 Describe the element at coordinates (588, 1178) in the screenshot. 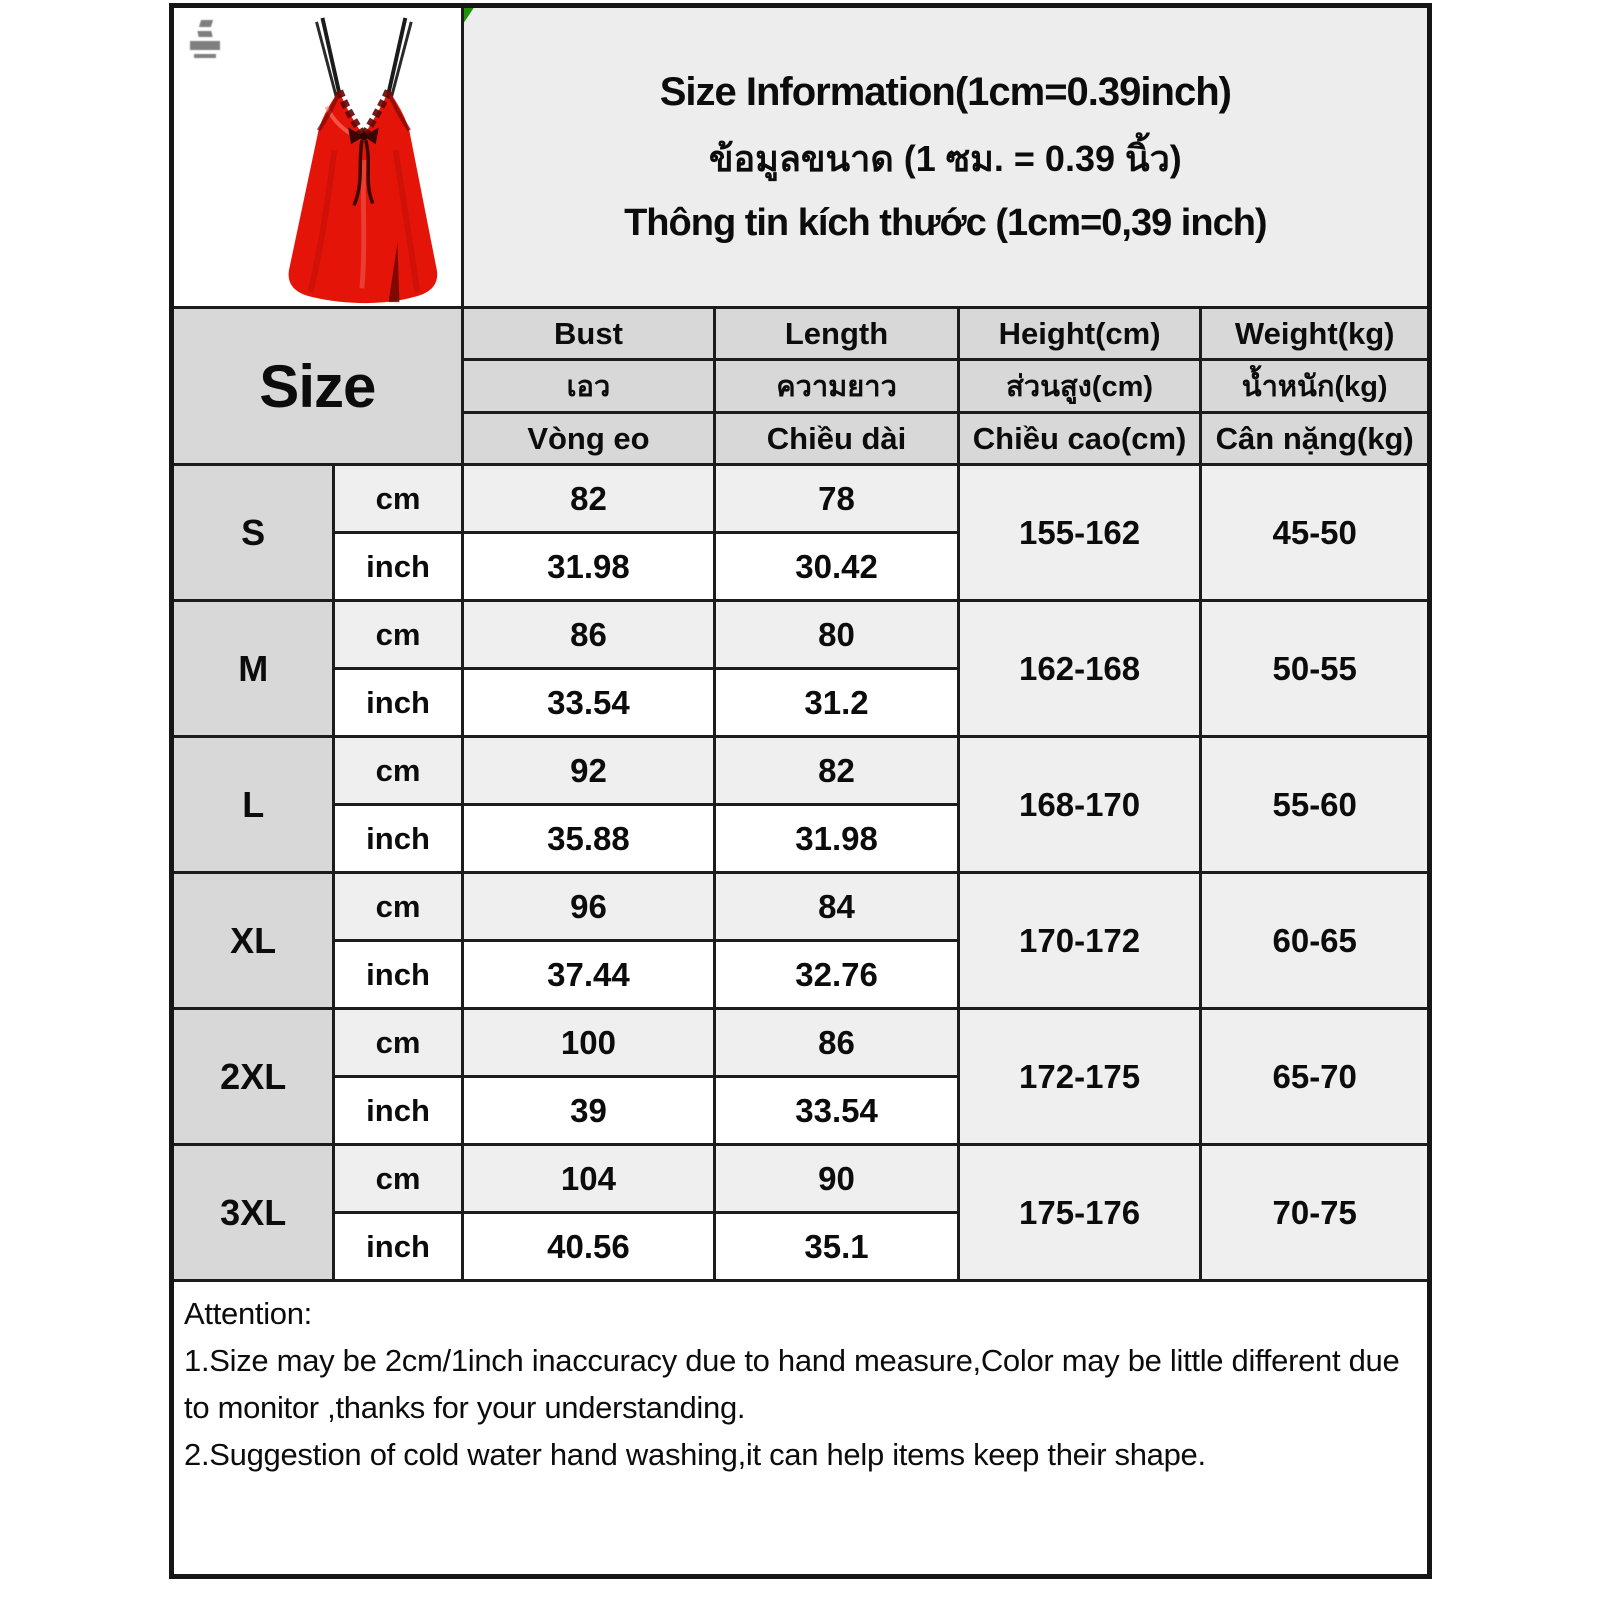

I see `bust-cm-cell: 104` at that location.